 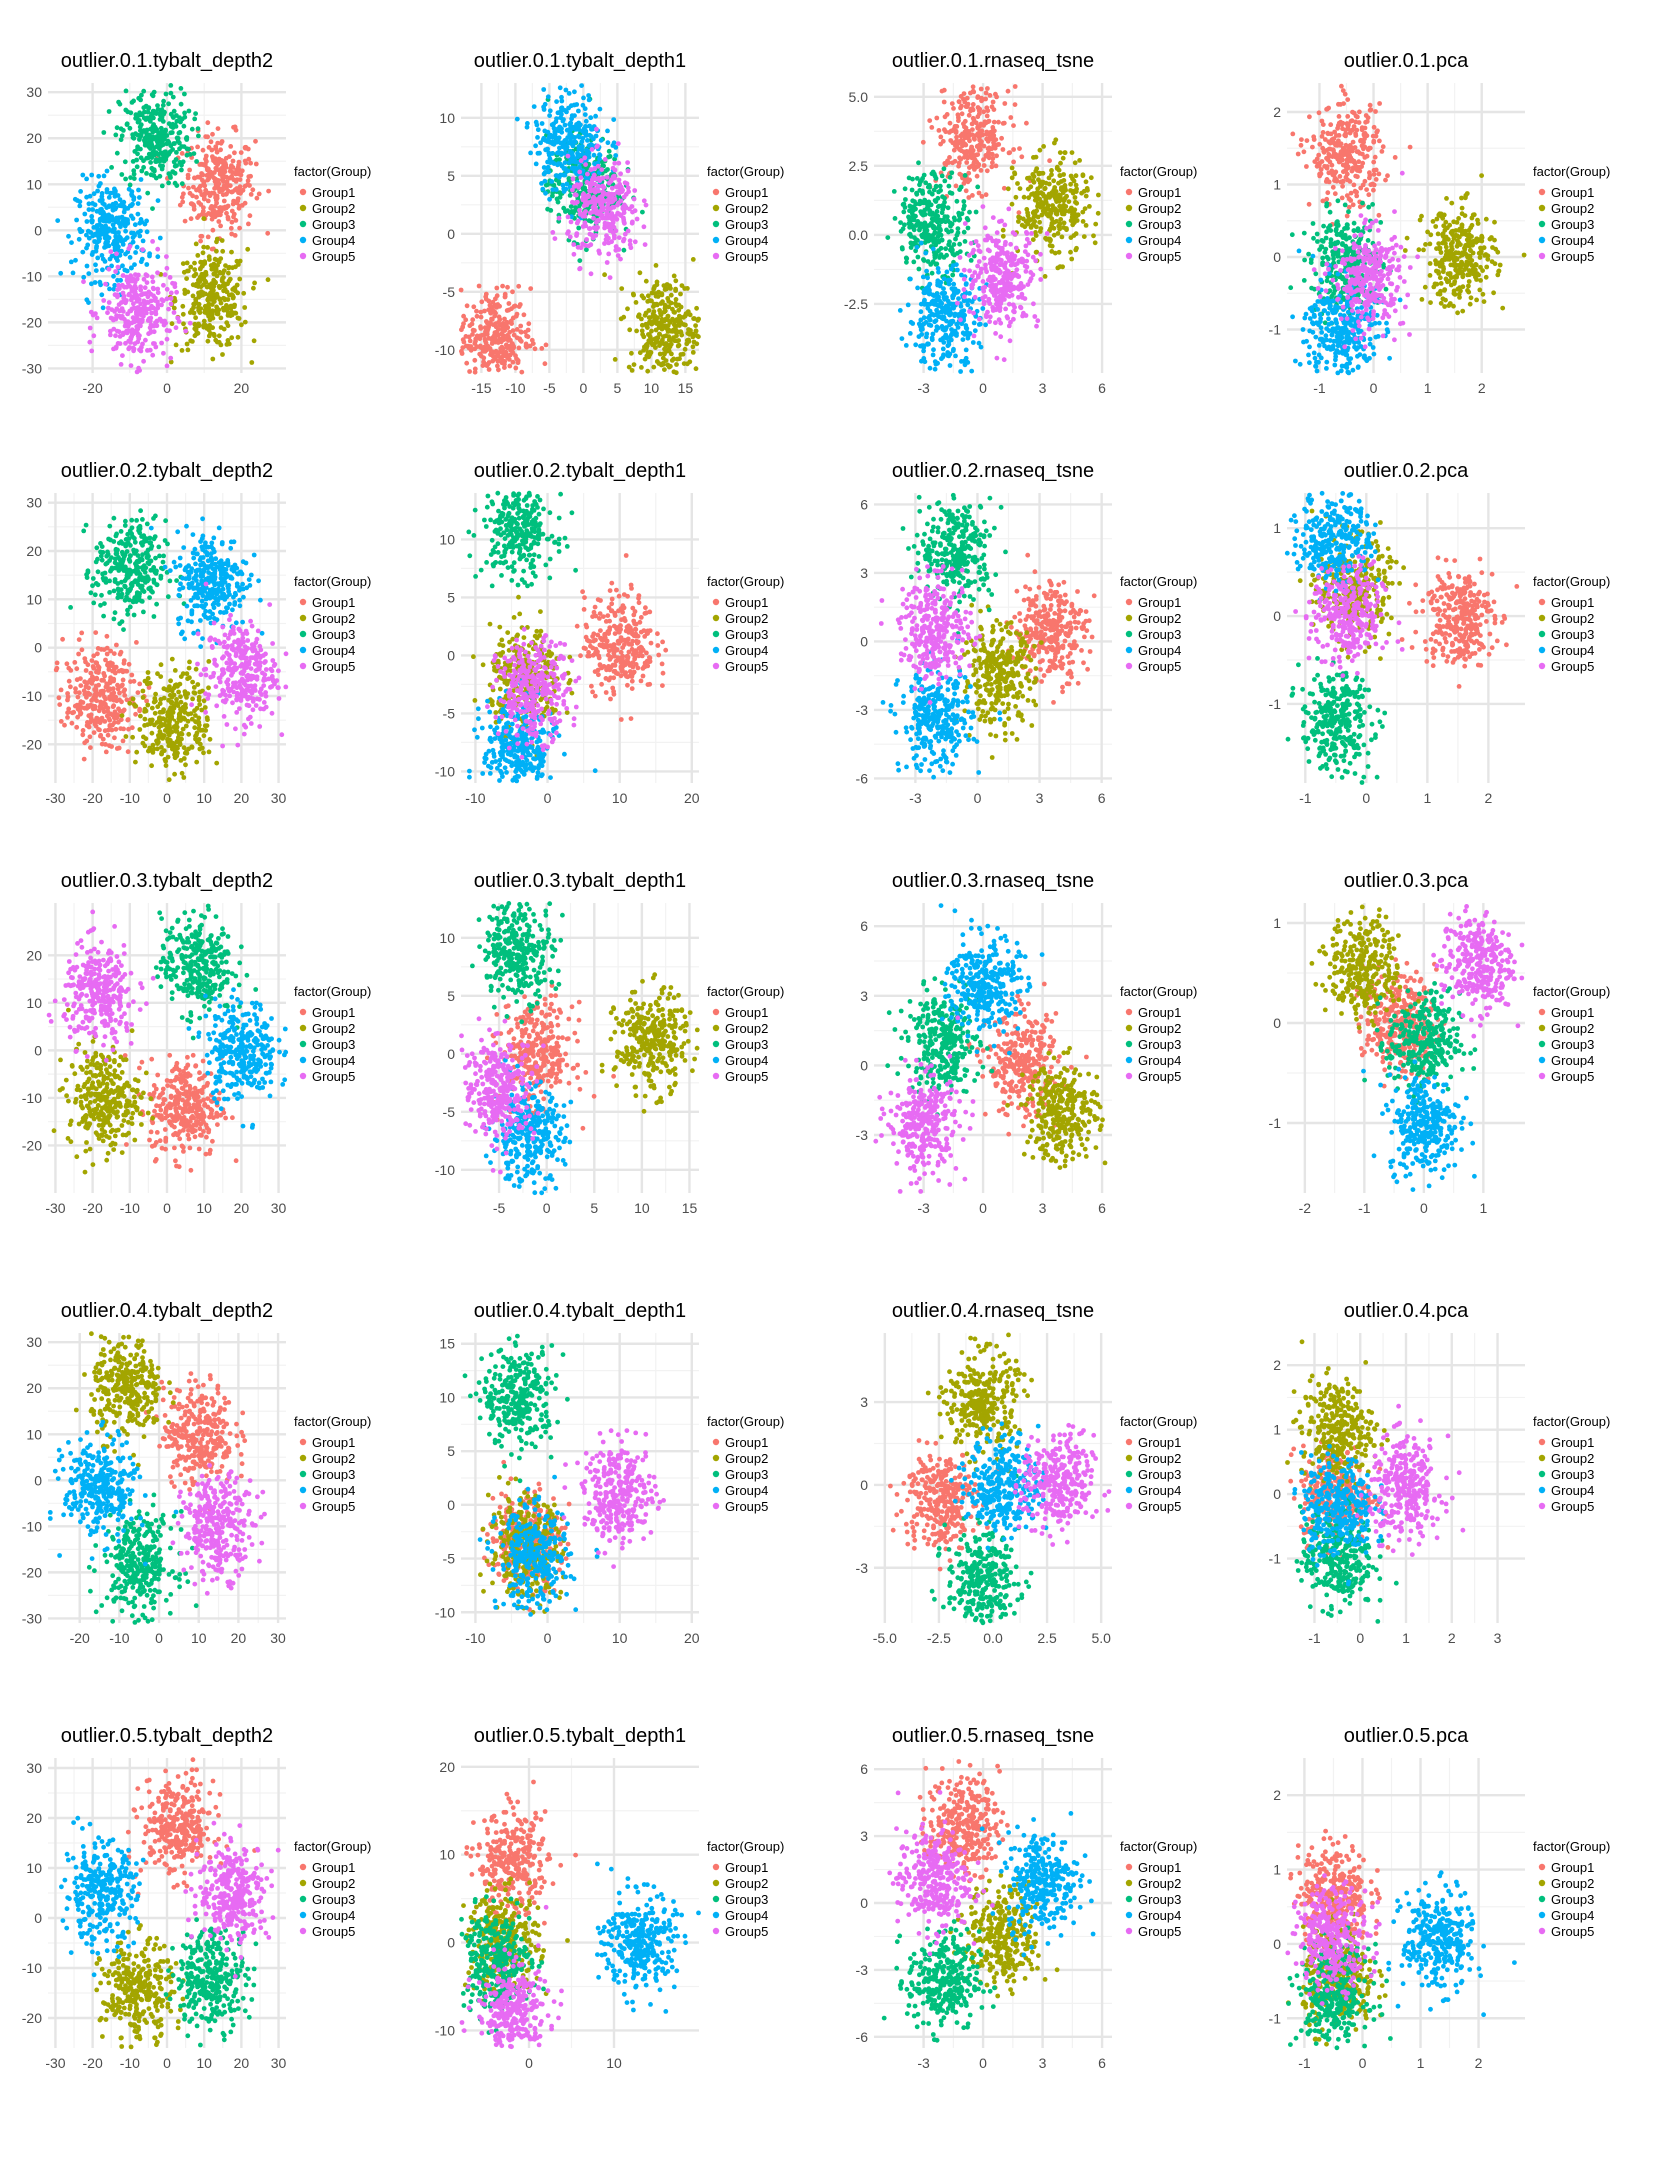 What do you see at coordinates (34, 184) in the screenshot?
I see `y-tick-label: 10` at bounding box center [34, 184].